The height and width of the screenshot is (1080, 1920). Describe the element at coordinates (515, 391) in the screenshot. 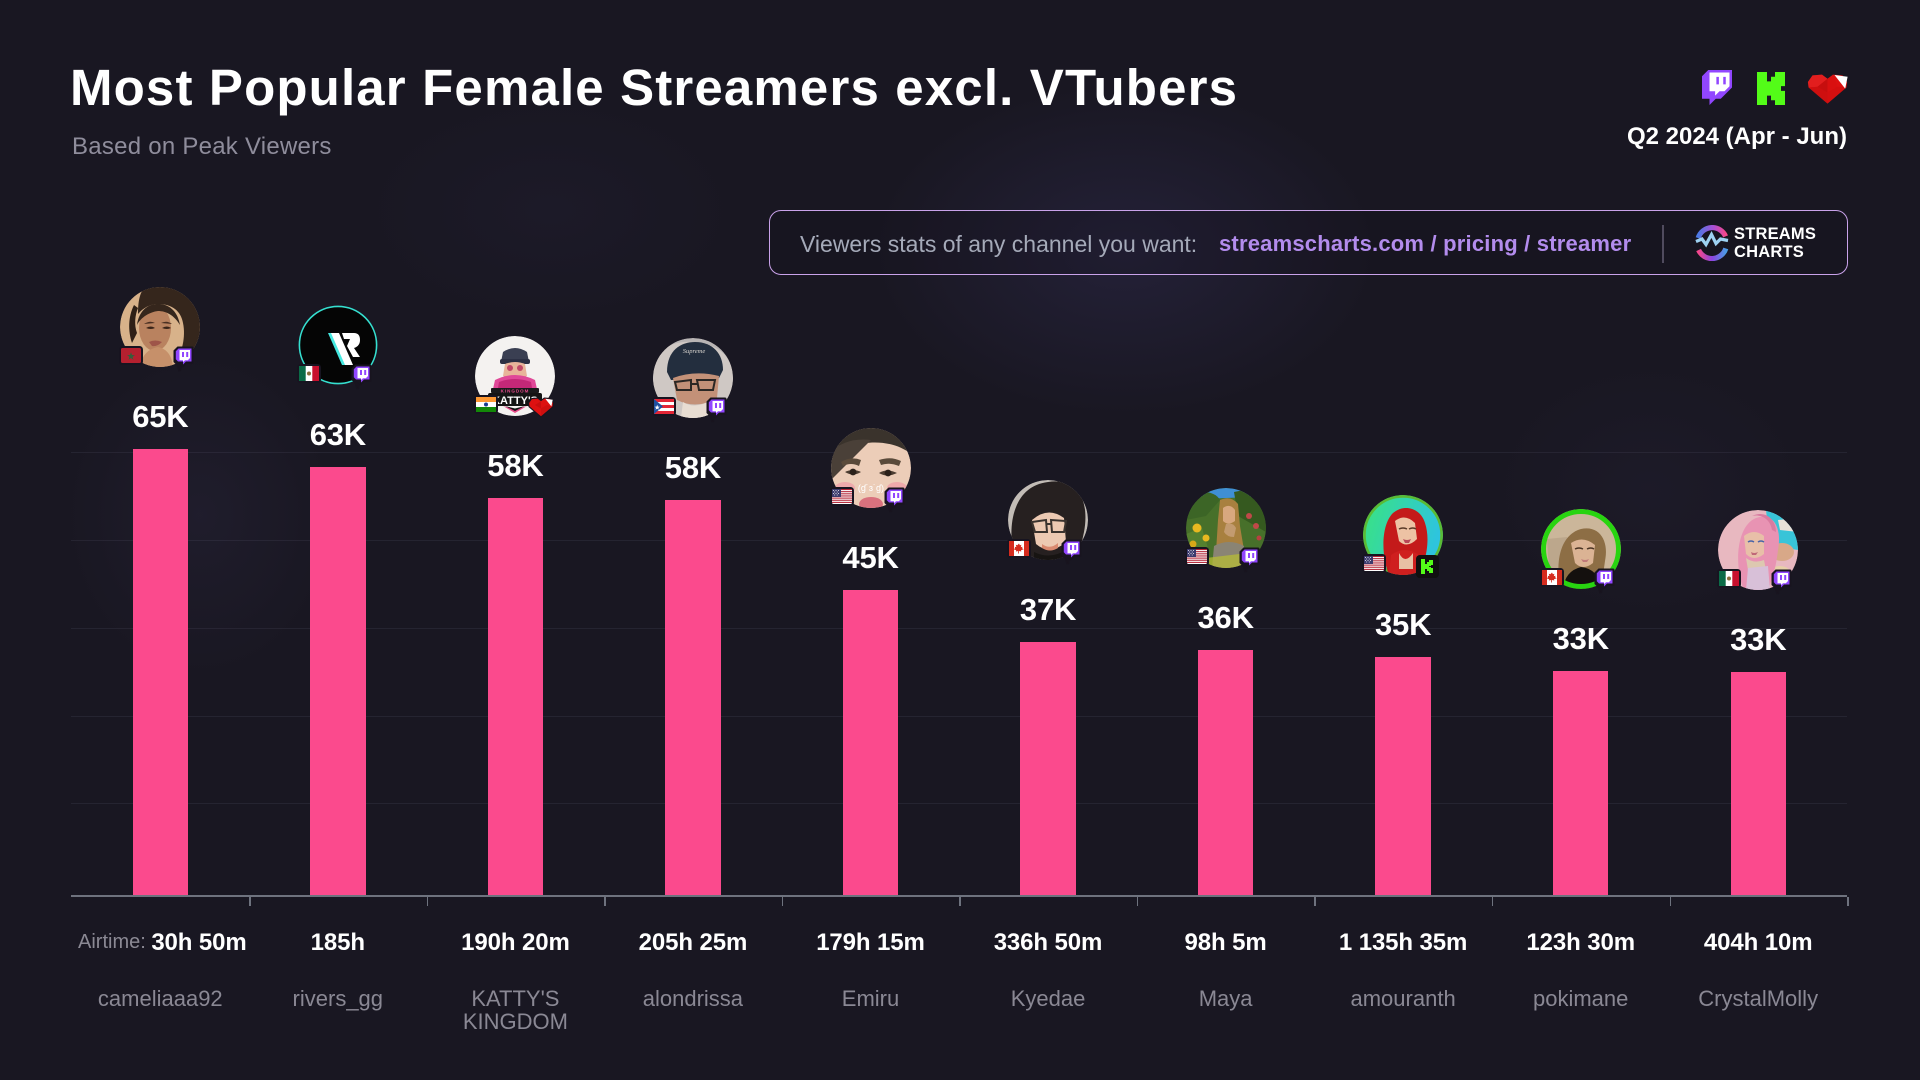

I see `svg-text: KINGDOM` at that location.